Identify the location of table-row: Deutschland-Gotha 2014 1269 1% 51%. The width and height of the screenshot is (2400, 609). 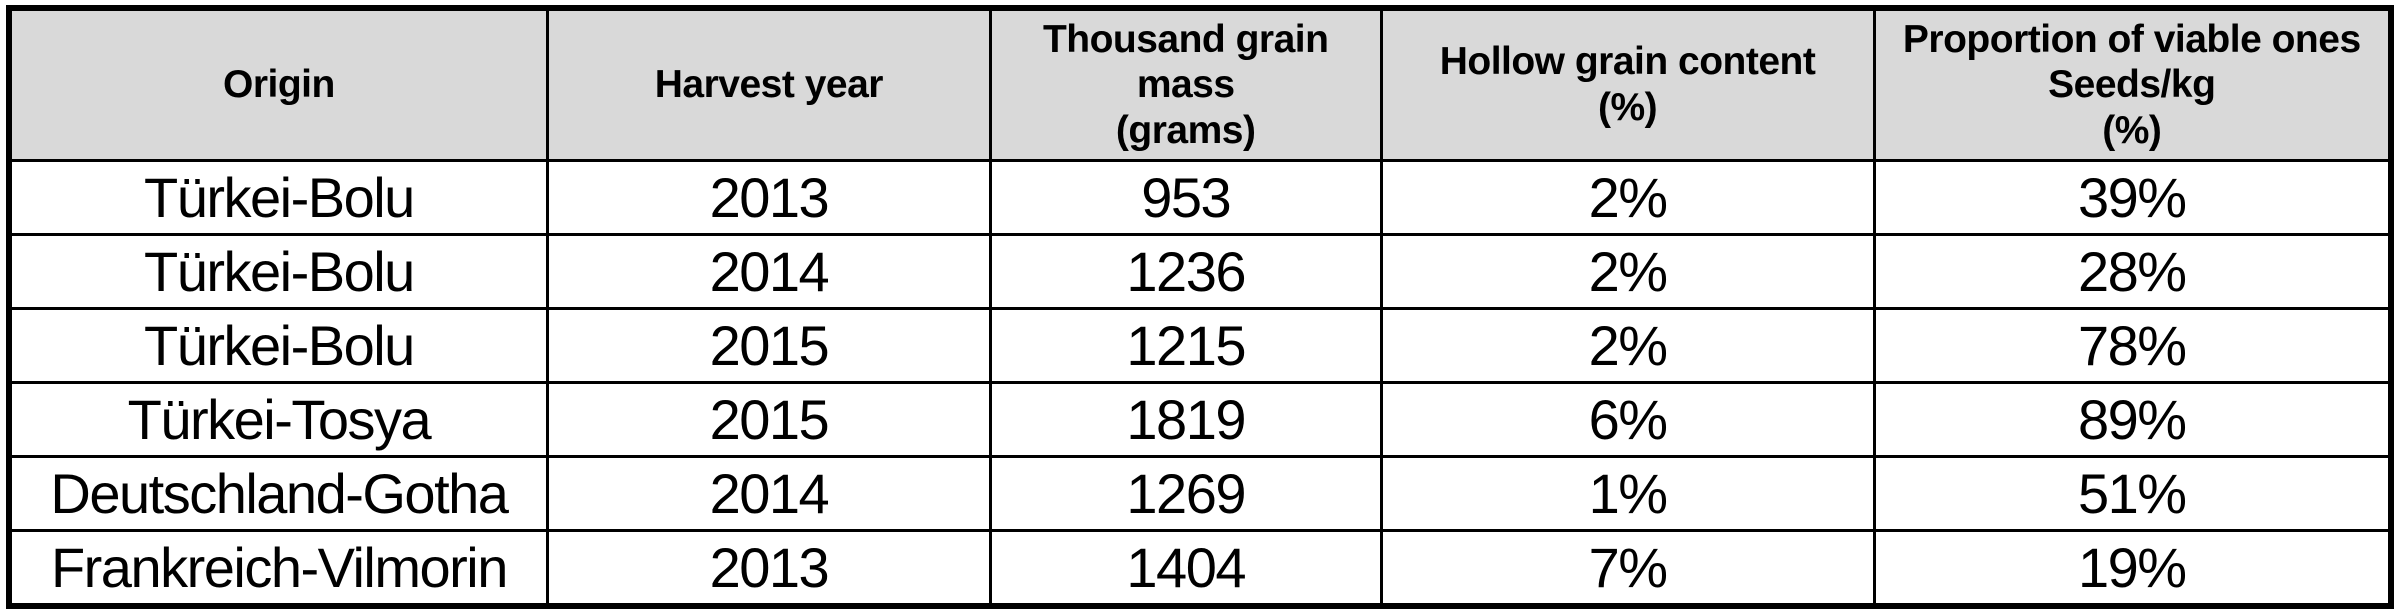
(1200, 493).